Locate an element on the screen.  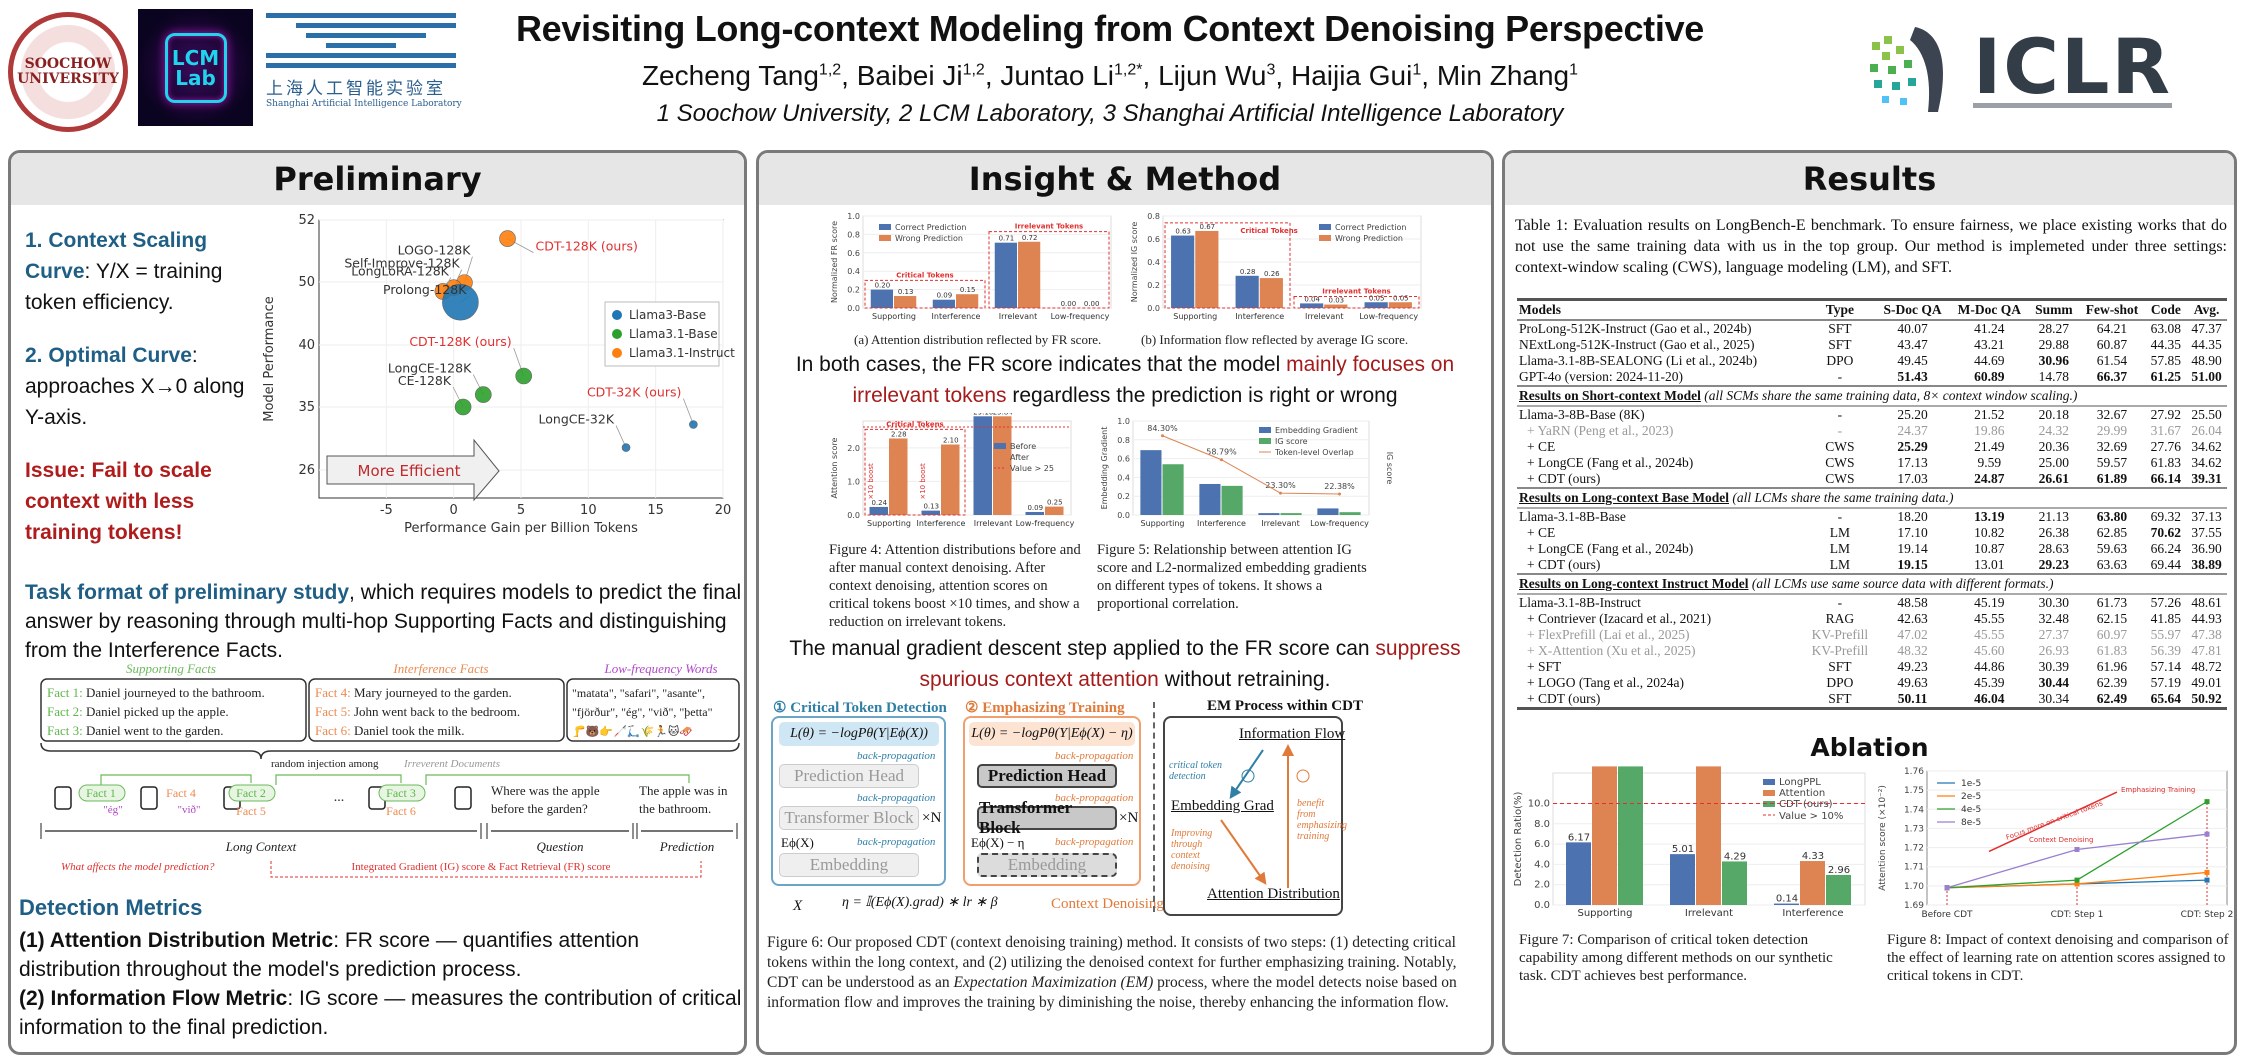
lcm-lab-logo: LCM Lab is located at coordinates (195, 67).